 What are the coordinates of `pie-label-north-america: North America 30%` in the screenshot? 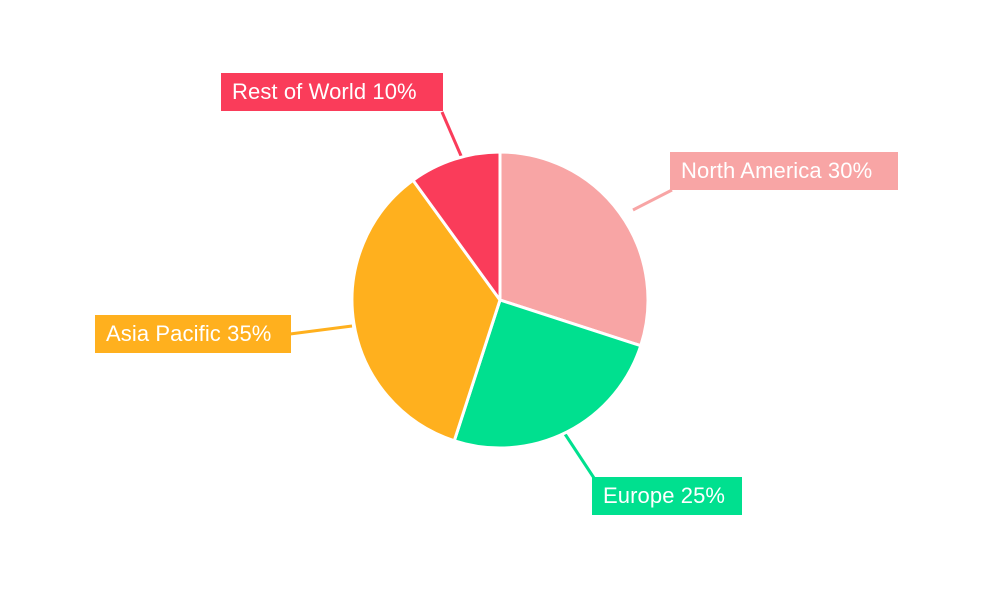 It's located at (784, 171).